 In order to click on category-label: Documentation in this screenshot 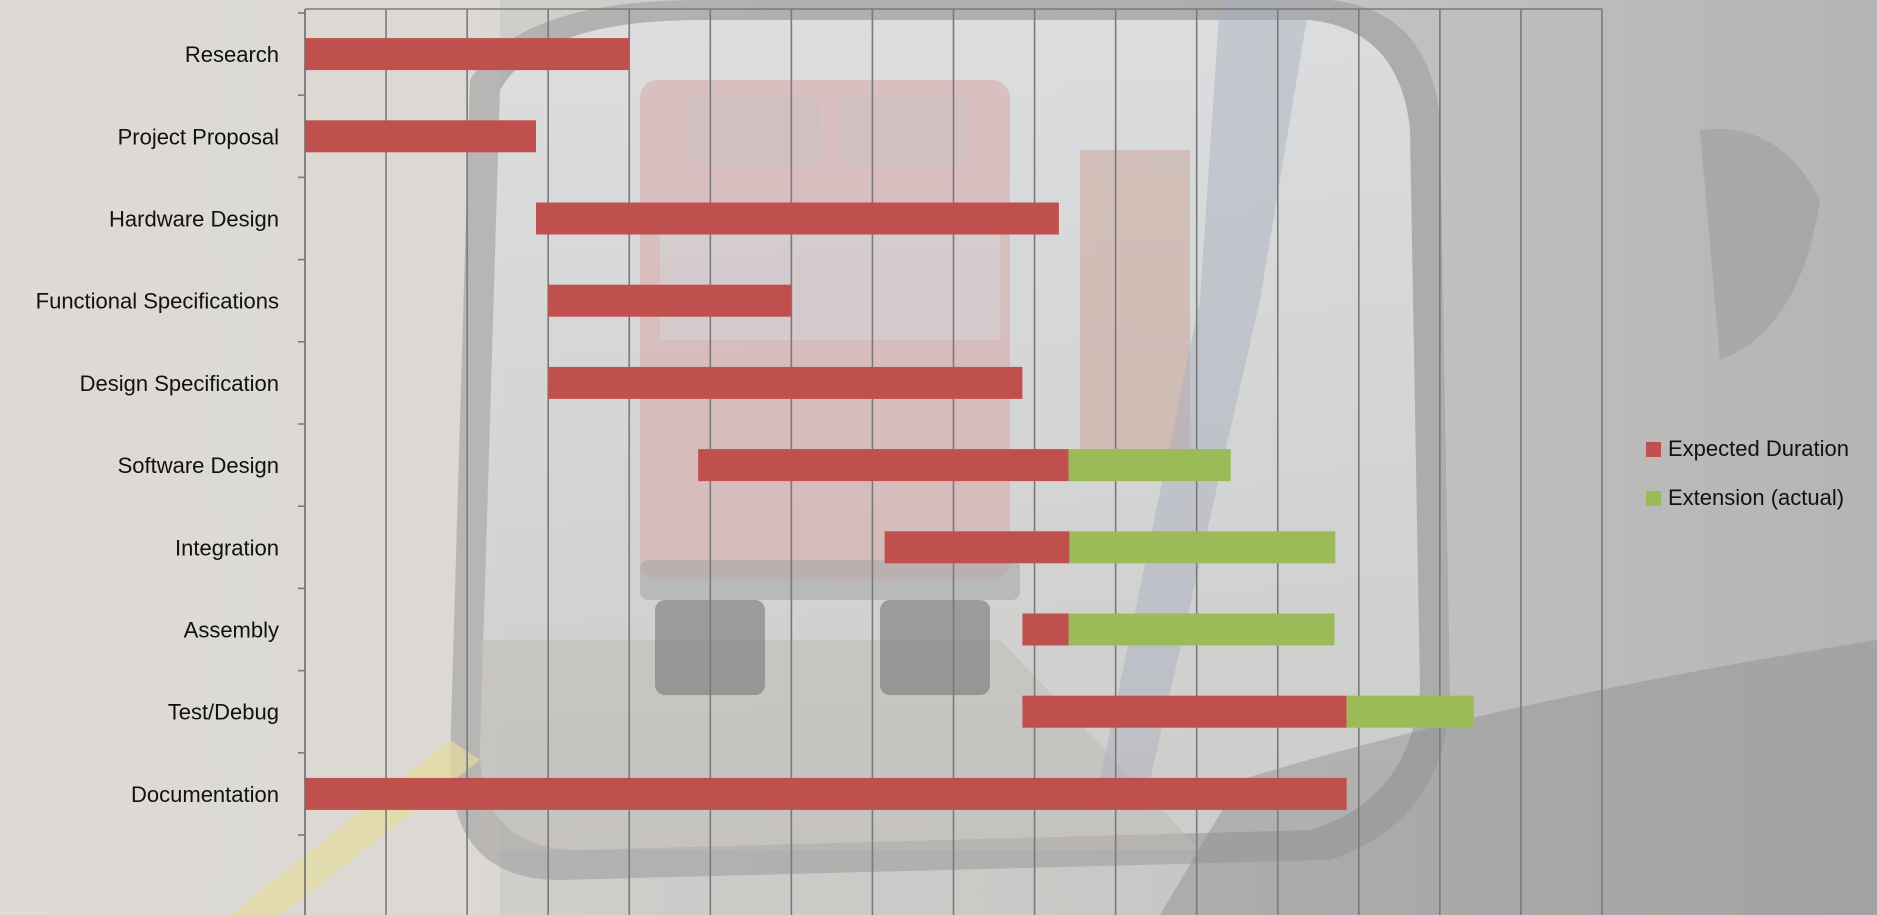, I will do `click(205, 794)`.